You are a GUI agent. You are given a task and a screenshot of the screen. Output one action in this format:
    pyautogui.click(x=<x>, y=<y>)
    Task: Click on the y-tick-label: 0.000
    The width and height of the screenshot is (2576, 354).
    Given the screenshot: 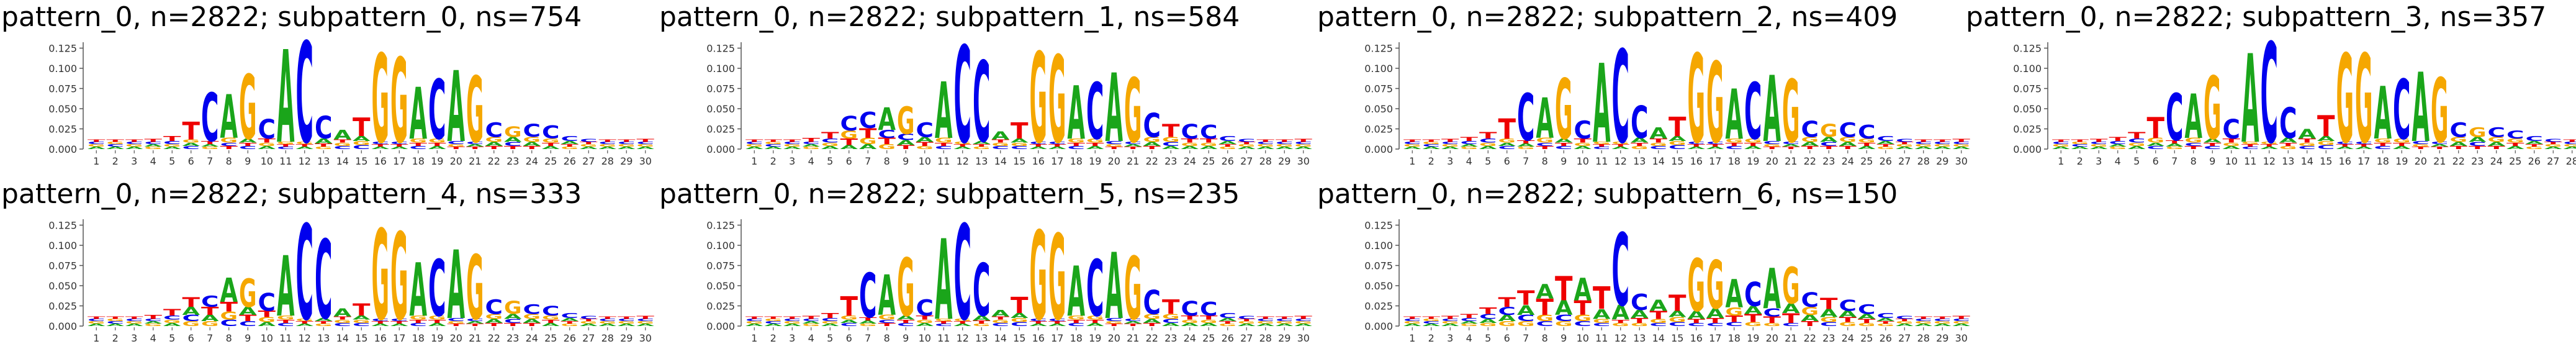 What is the action you would take?
    pyautogui.click(x=720, y=326)
    